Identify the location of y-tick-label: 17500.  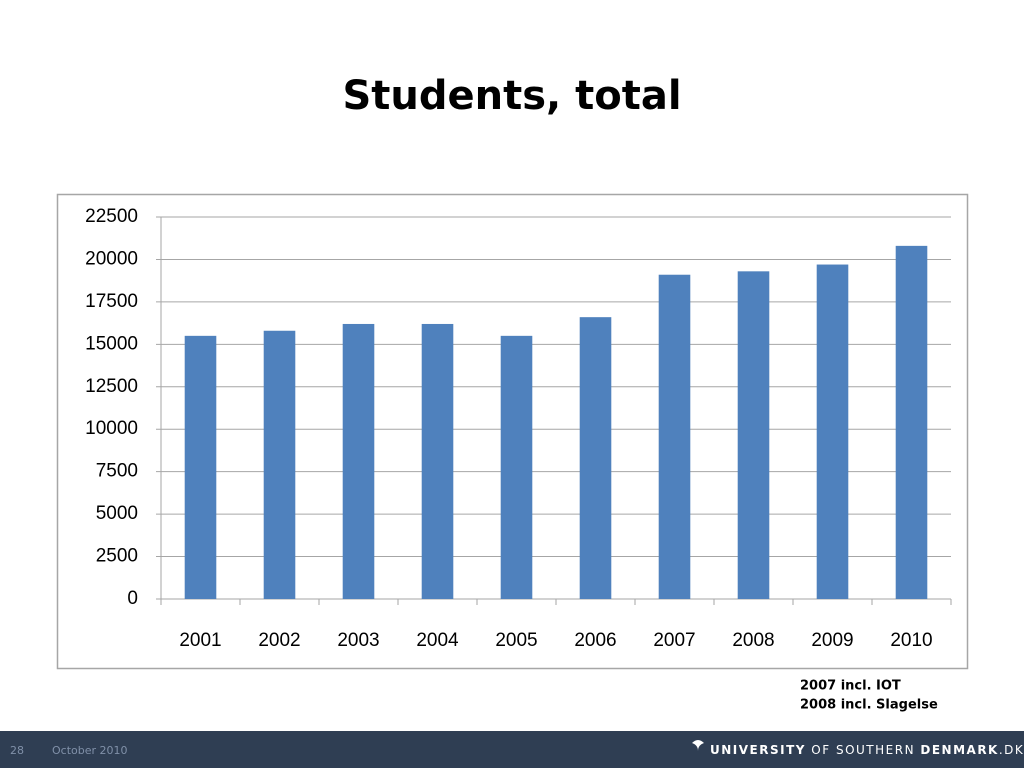
(111, 301).